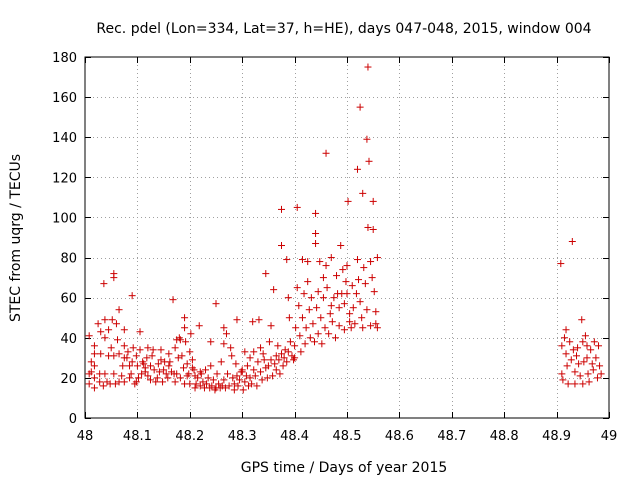 Image resolution: width=640 pixels, height=480 pixels. What do you see at coordinates (137, 436) in the screenshot?
I see `x-tick-label: 48.1` at bounding box center [137, 436].